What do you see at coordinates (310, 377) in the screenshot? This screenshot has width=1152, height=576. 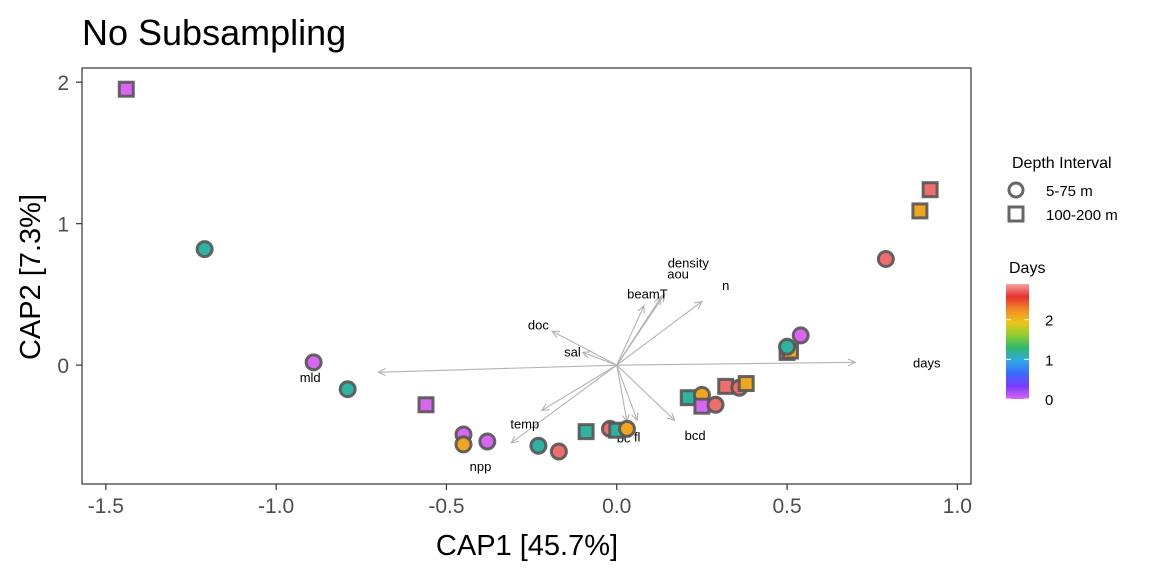 I see `vector-label-mld: mld` at bounding box center [310, 377].